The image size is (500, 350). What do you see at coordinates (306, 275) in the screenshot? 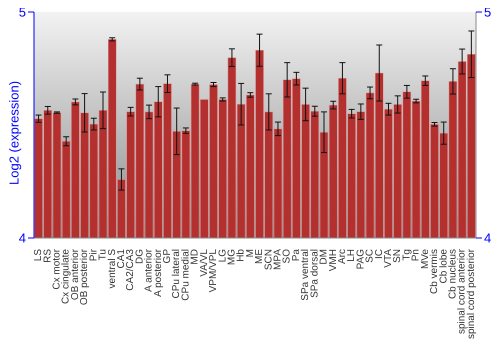
I see `x-tick-label: SPa ventral` at bounding box center [306, 275].